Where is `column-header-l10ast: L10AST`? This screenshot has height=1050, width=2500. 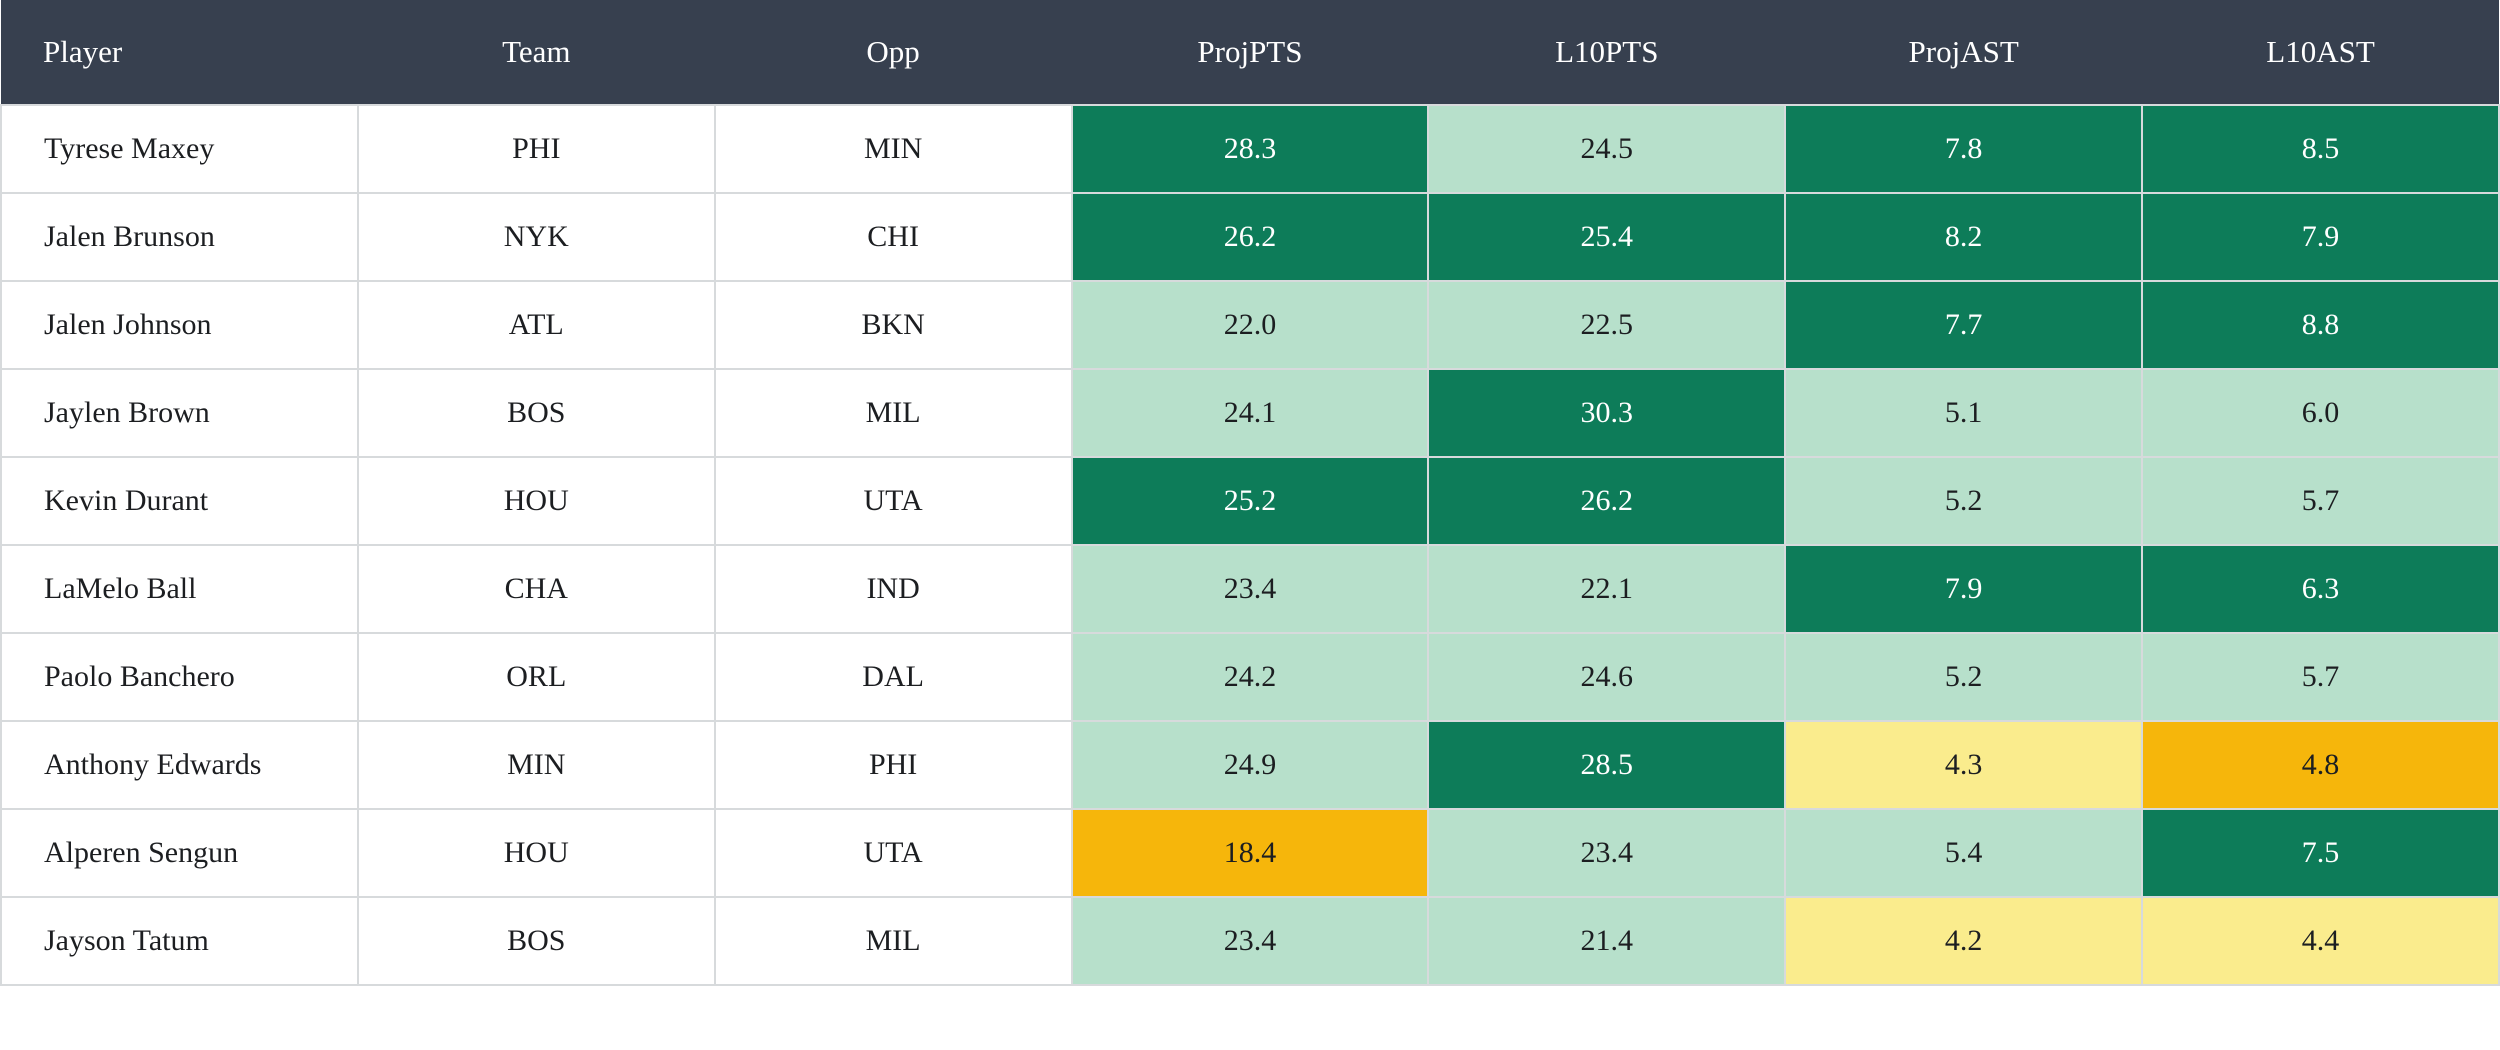
column-header-l10ast: L10AST is located at coordinates (2320, 52).